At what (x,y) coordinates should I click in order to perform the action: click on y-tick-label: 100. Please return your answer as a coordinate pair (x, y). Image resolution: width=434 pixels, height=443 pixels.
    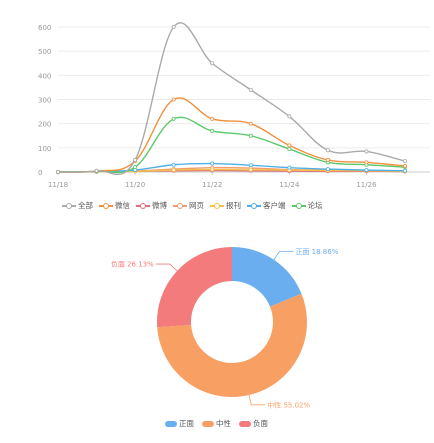
    Looking at the image, I should click on (44, 149).